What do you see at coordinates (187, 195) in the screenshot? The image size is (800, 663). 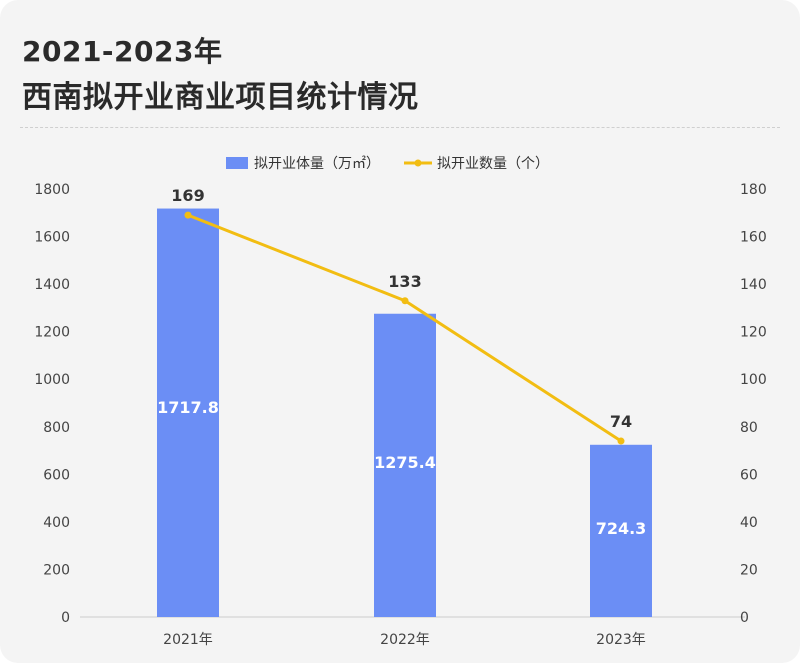 I see `line-data-label: 169` at bounding box center [187, 195].